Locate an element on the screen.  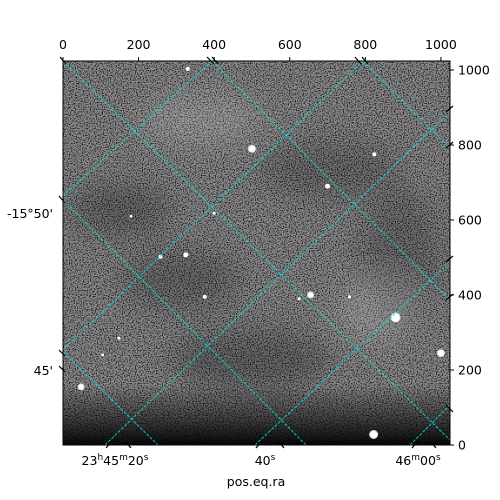
dec-tick-label-1: -15°50' is located at coordinates (30, 213).